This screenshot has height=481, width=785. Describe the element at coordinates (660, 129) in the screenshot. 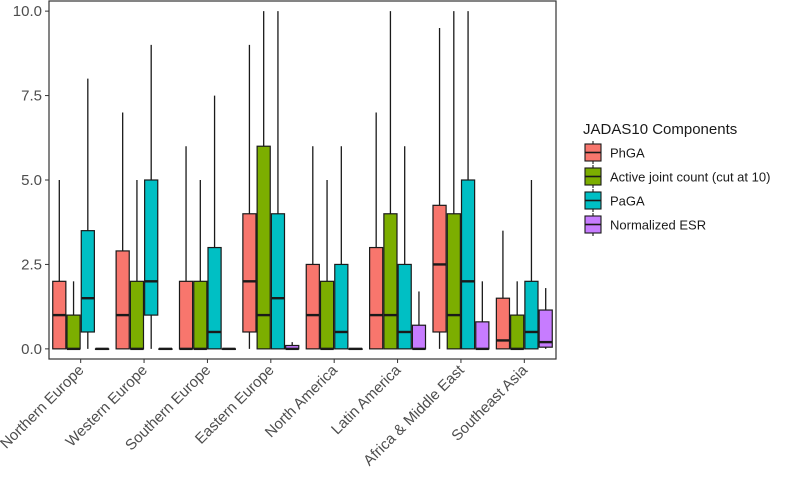

I see `legend-title: JADAS10 Components` at that location.